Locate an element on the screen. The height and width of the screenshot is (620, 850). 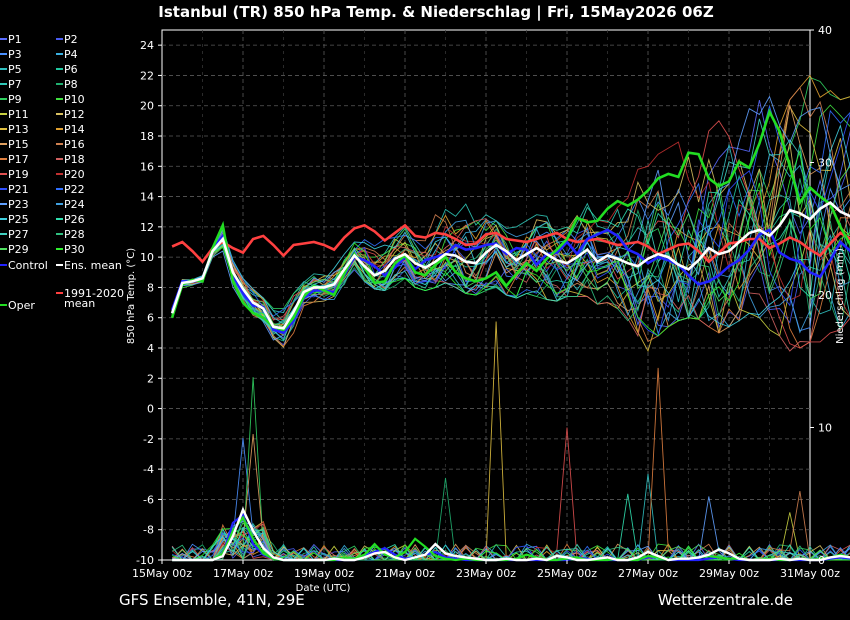
y-tick-label: -10 is located at coordinates (145, 560).